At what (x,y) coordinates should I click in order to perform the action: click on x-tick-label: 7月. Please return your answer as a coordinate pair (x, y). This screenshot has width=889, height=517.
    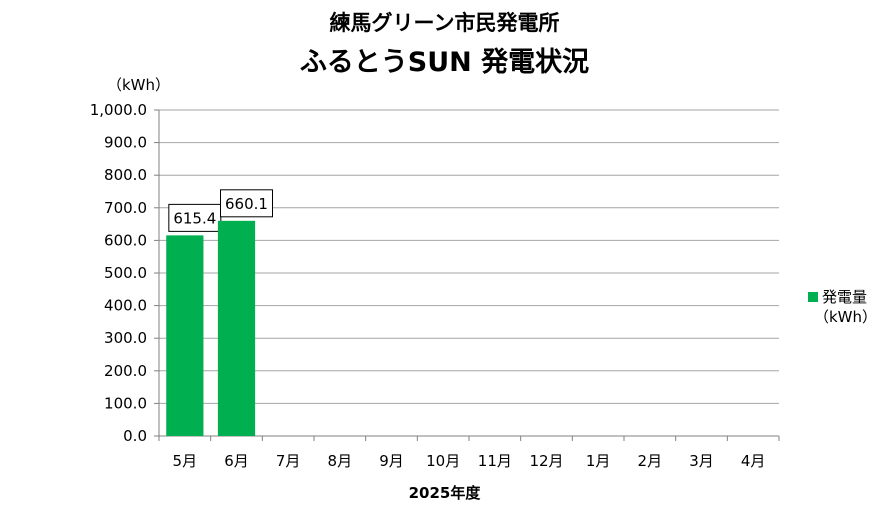
    Looking at the image, I should click on (288, 461).